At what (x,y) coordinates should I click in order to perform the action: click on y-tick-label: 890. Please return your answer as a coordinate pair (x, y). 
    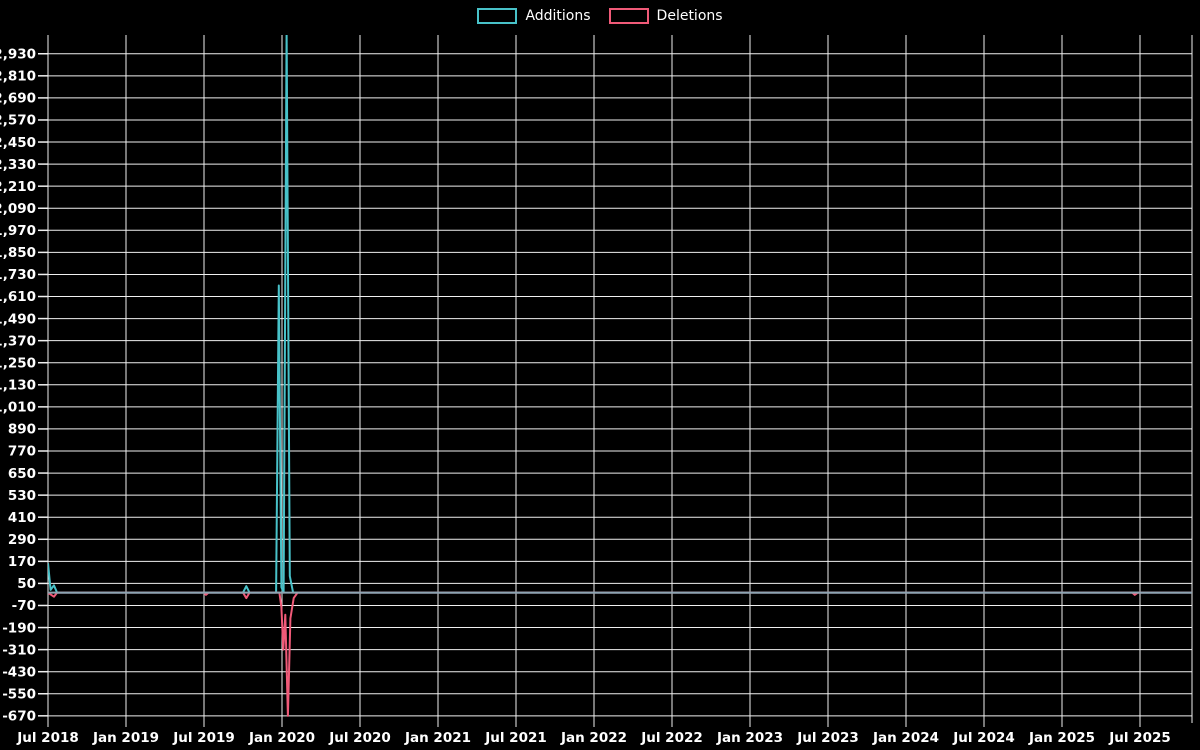
    Looking at the image, I should click on (22, 430).